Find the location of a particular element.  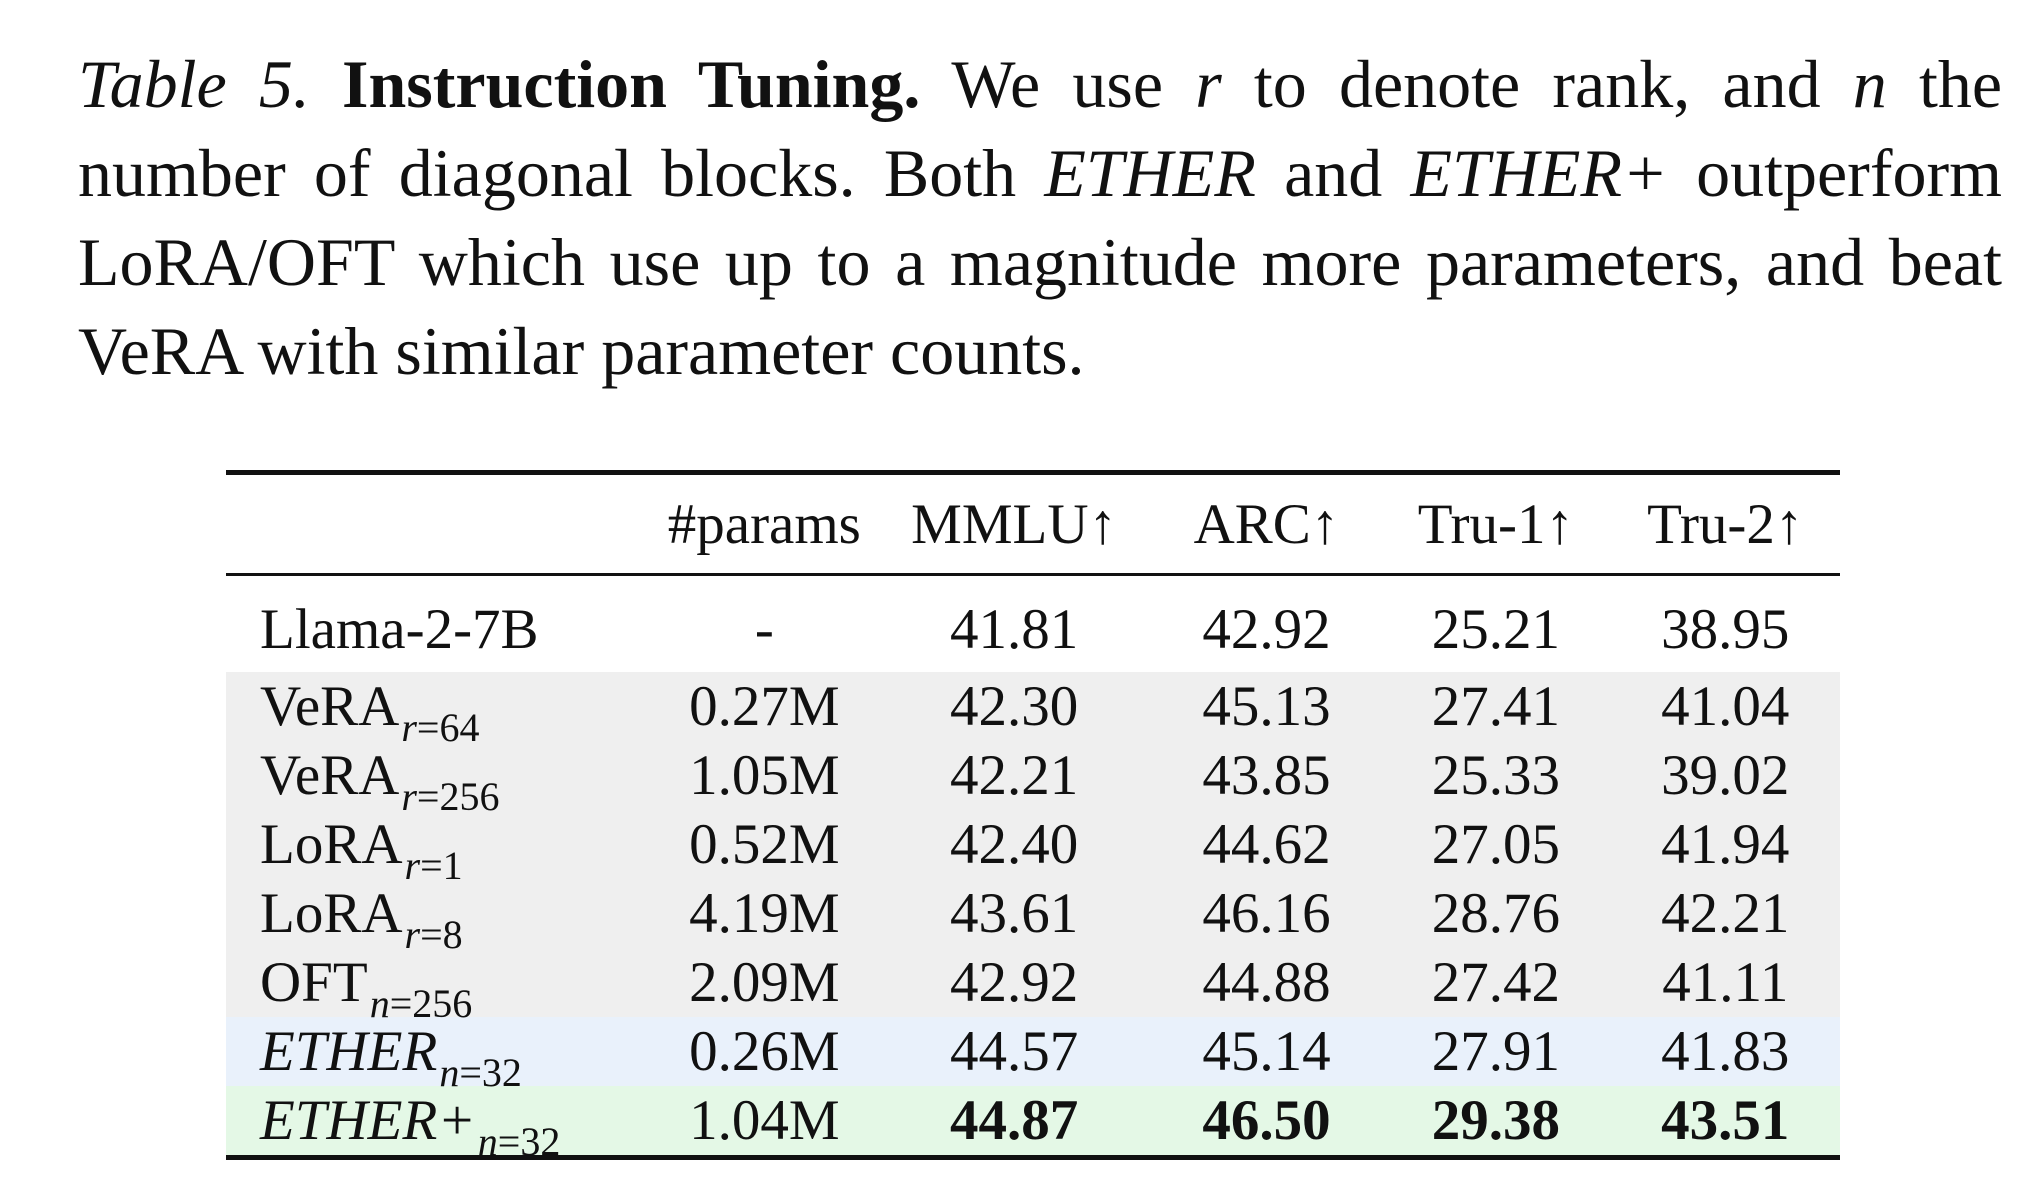

caption-label: Table 5. is located at coordinates (194, 84).